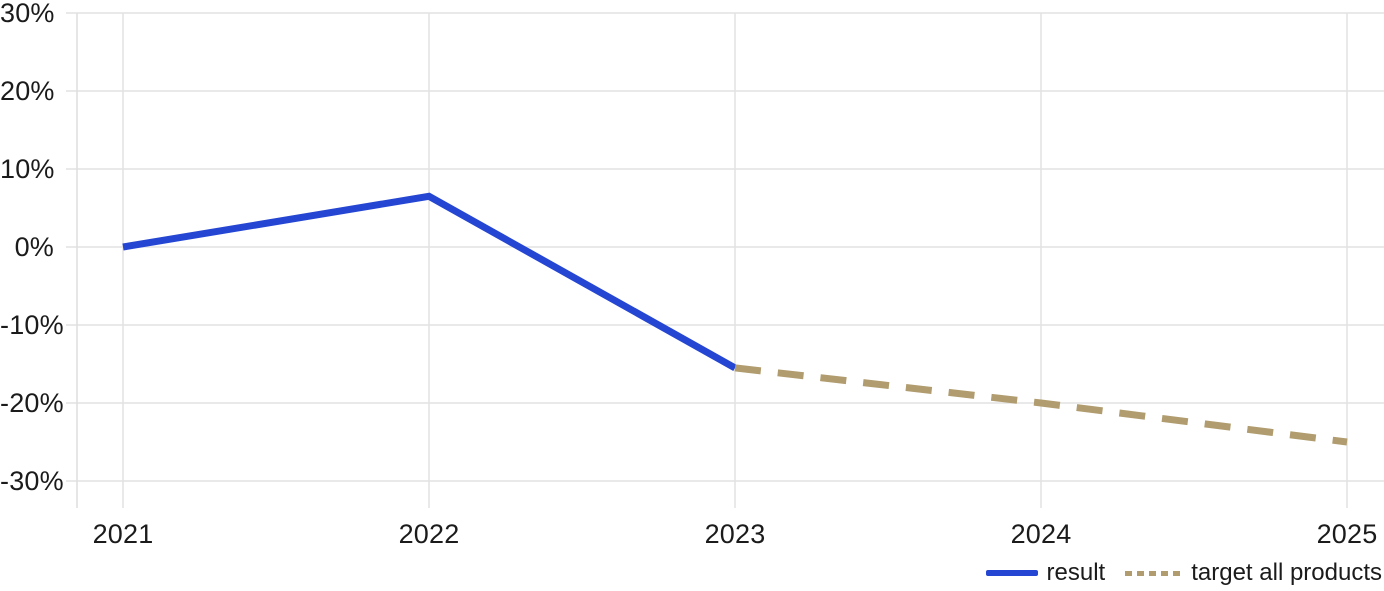 The height and width of the screenshot is (591, 1384). I want to click on legend-item-target: target all products, so click(1253, 573).